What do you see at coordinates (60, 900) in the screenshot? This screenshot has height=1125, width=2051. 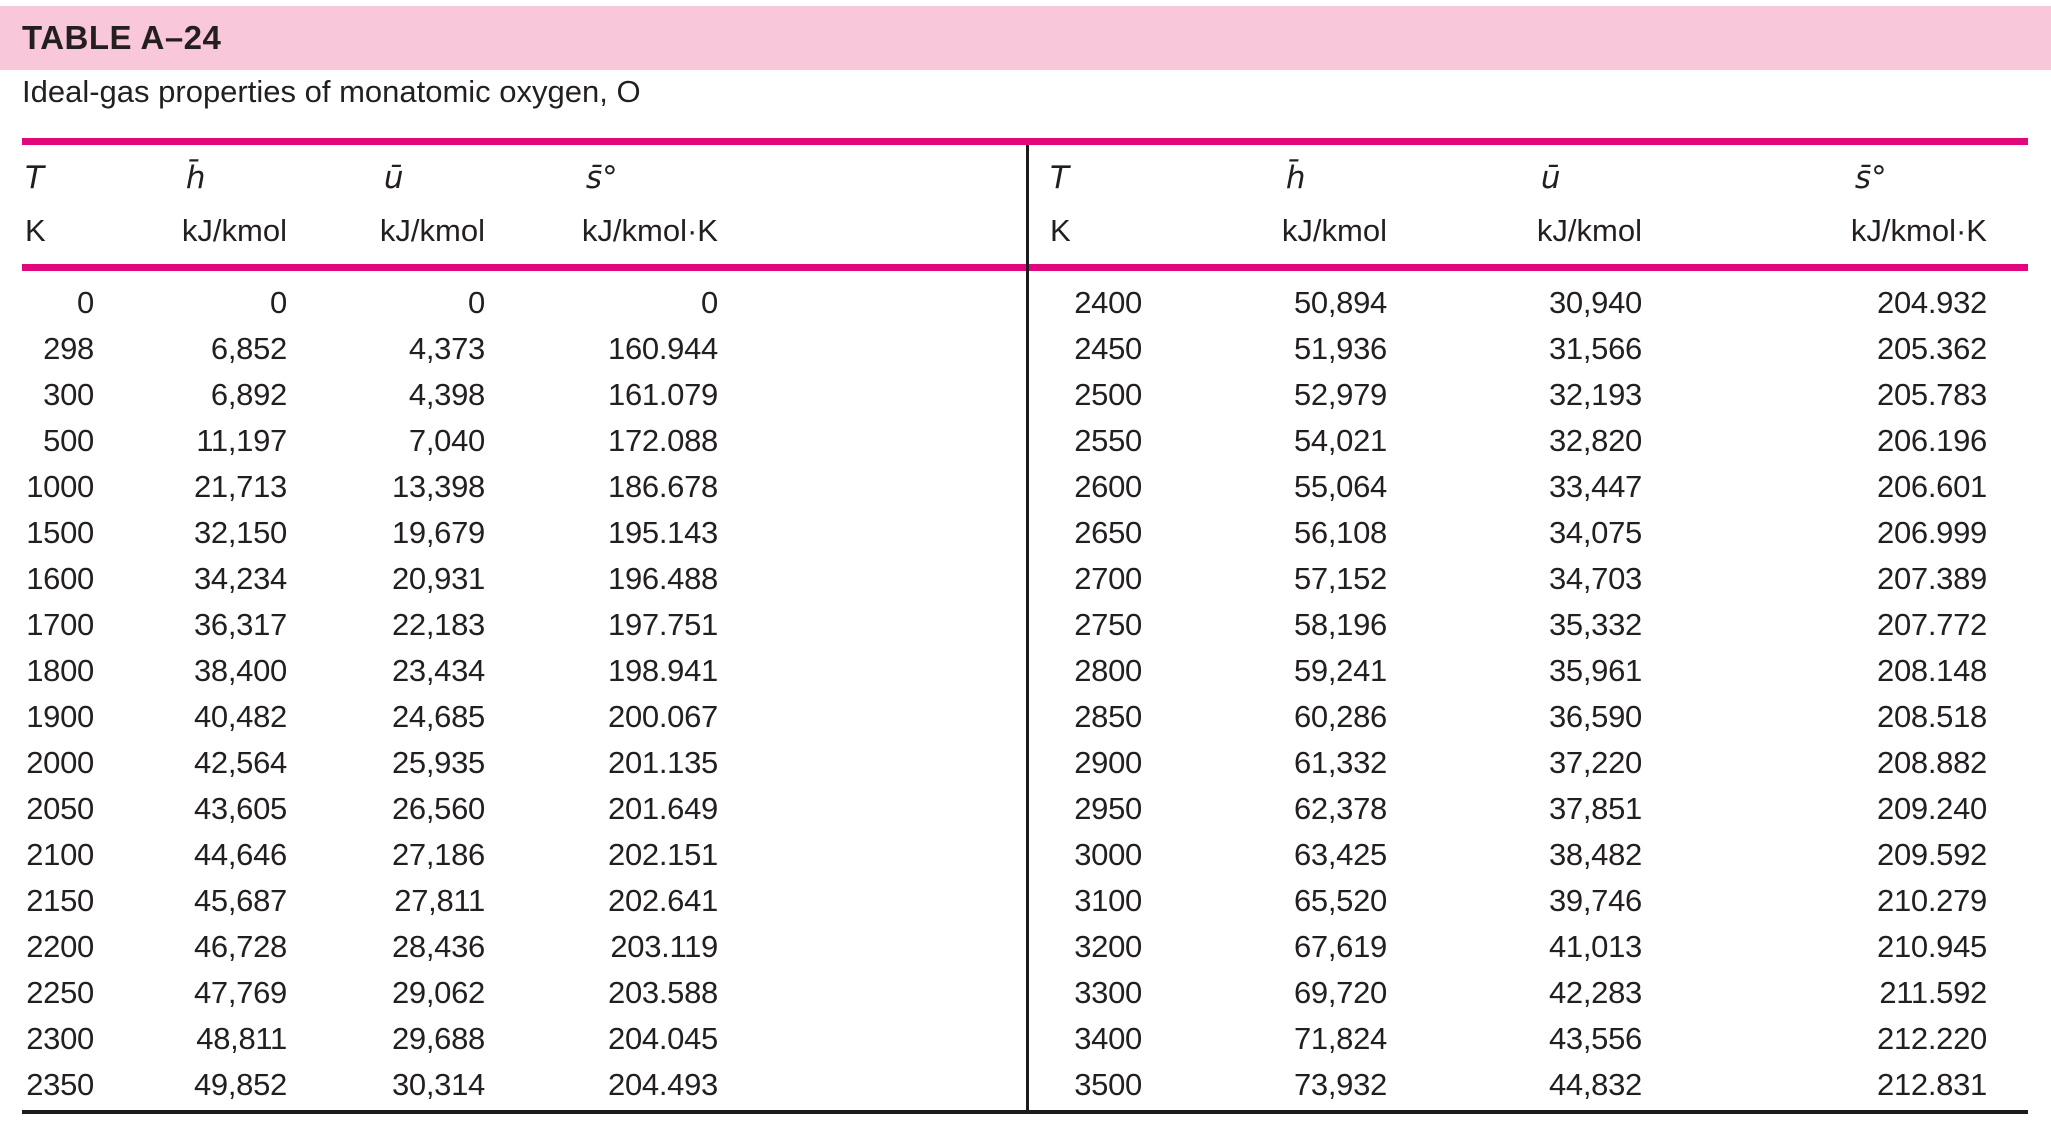 I see `cell: 2150` at bounding box center [60, 900].